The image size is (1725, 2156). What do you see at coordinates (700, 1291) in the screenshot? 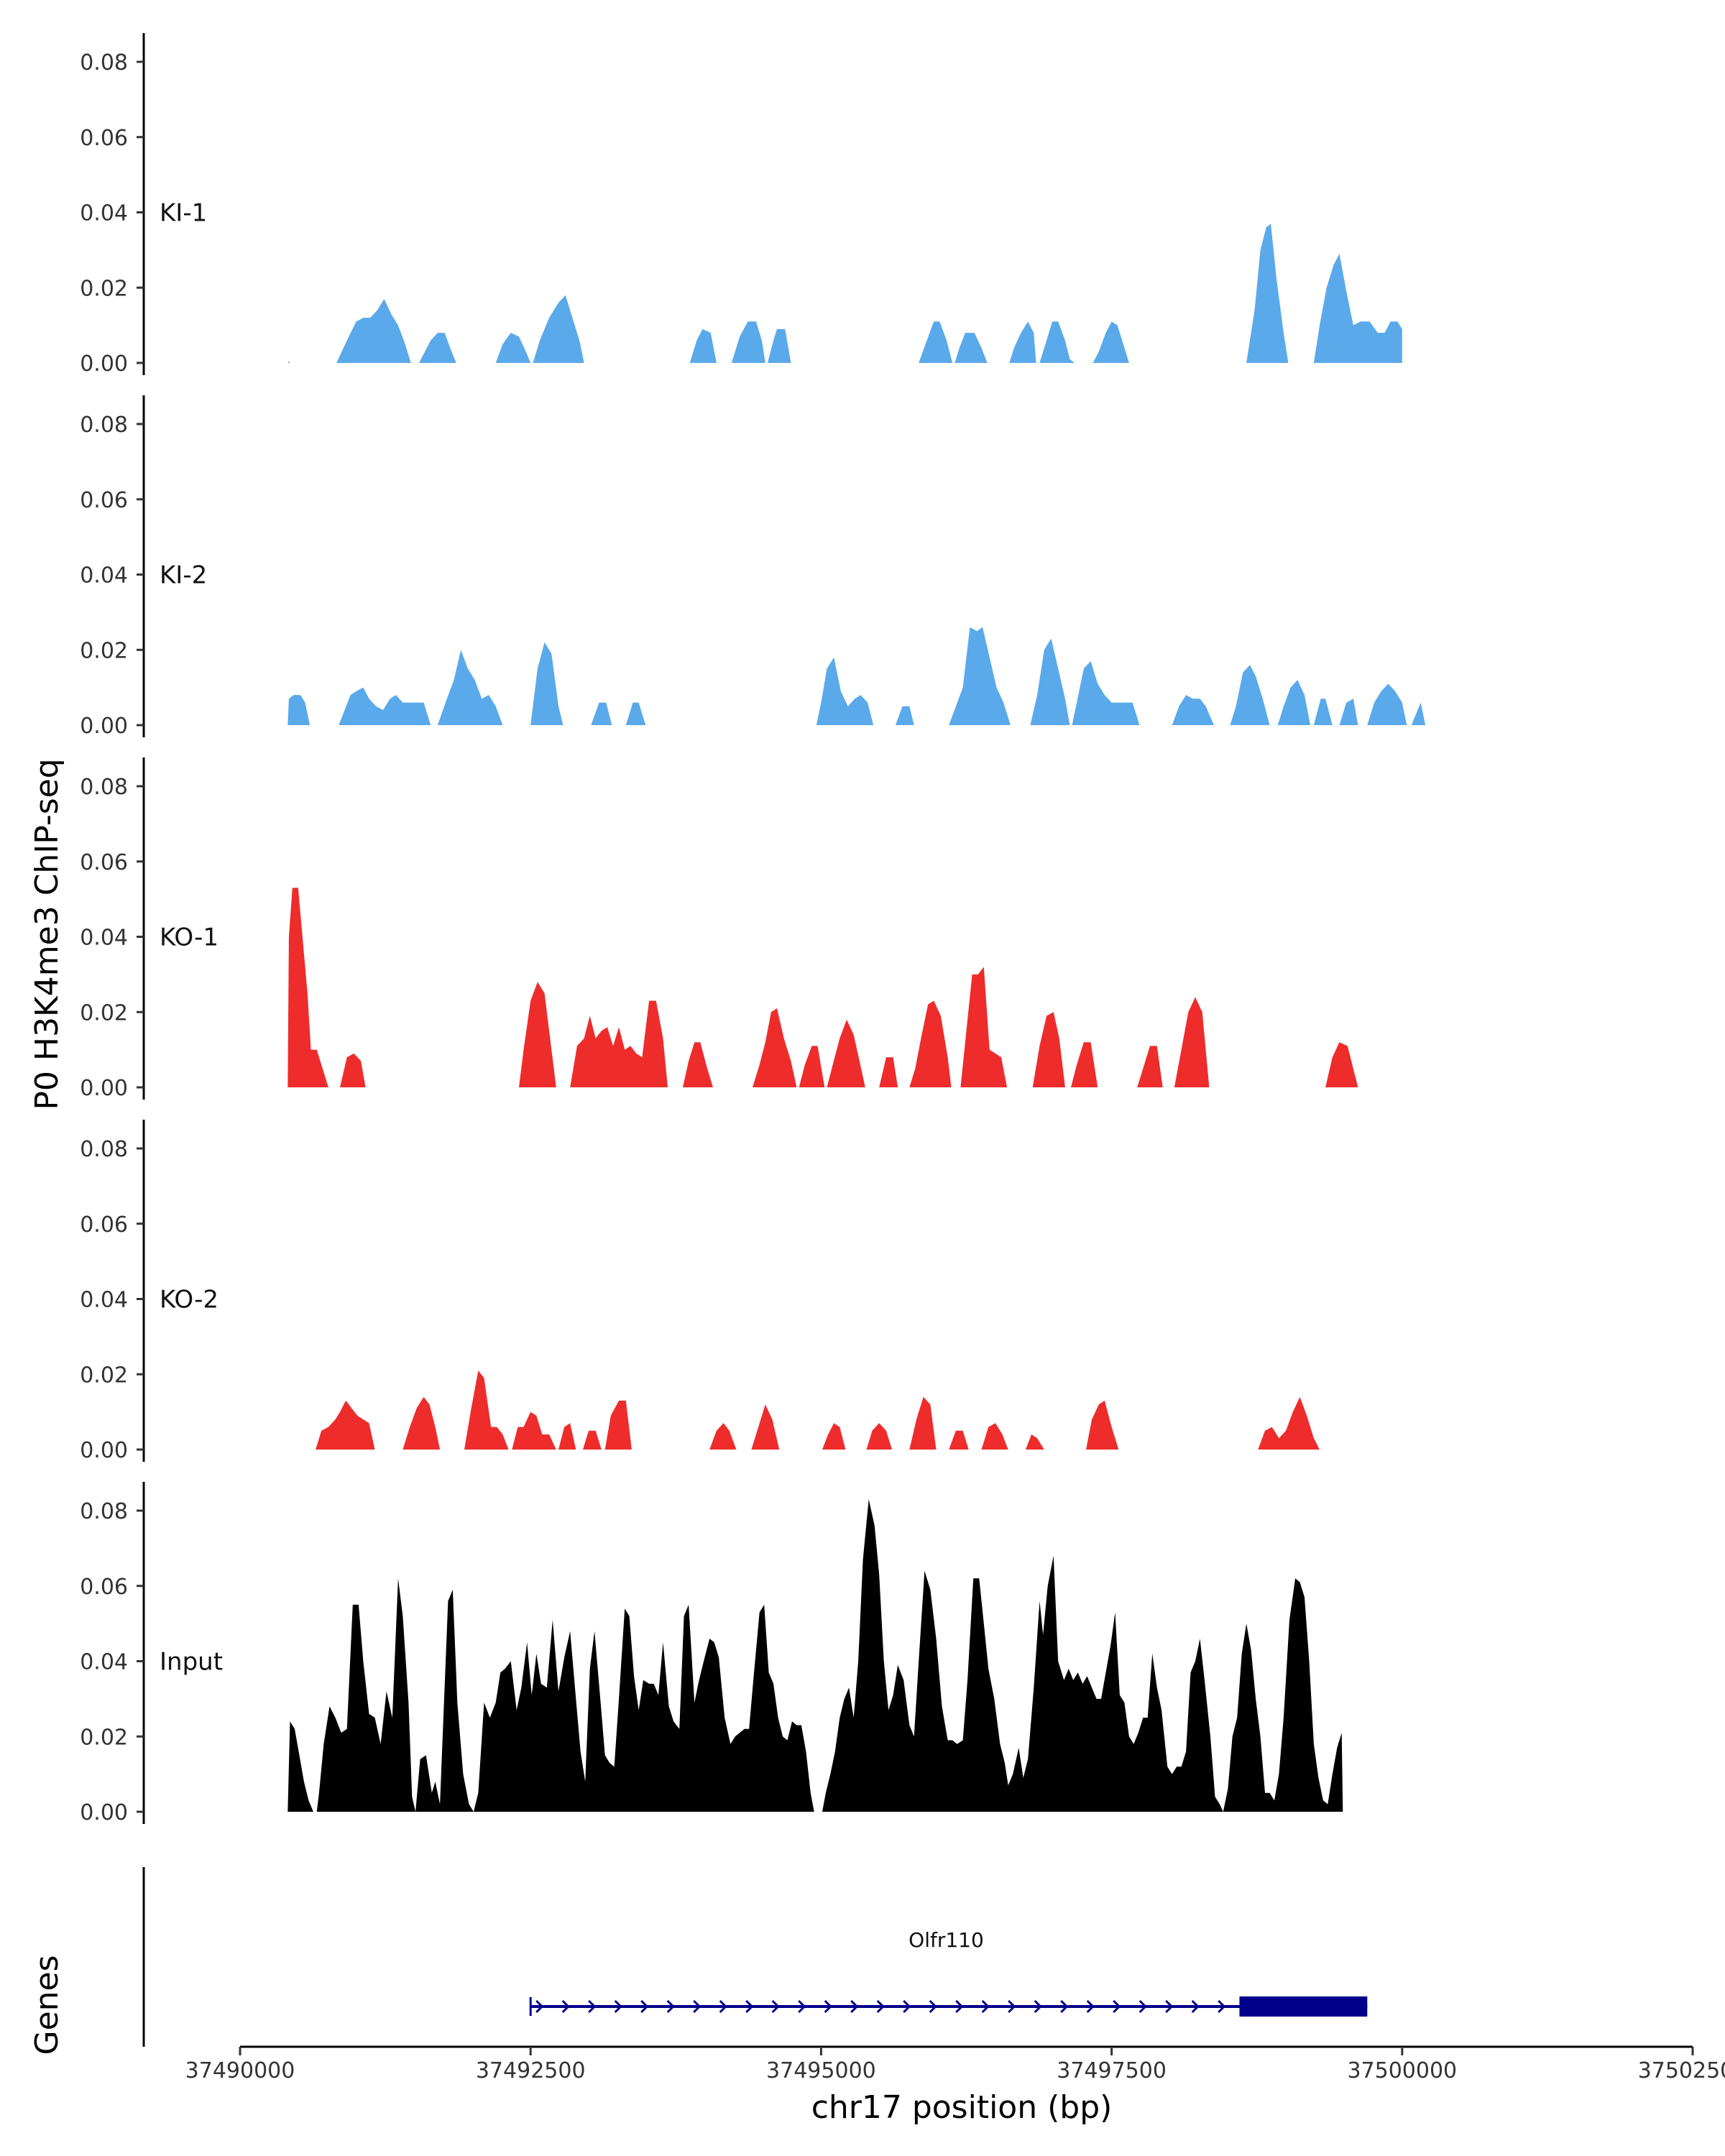
I see `track-ko-2: 0.00 0.02 0.04 0.06 0.08 KO-2` at bounding box center [700, 1291].